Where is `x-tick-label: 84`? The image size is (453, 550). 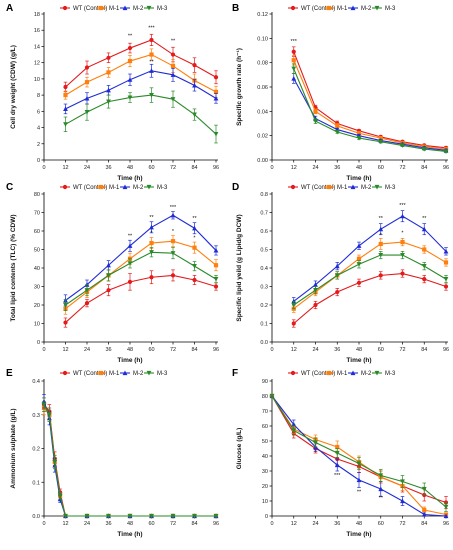 x-tick-label: 84 is located at coordinates (424, 524).